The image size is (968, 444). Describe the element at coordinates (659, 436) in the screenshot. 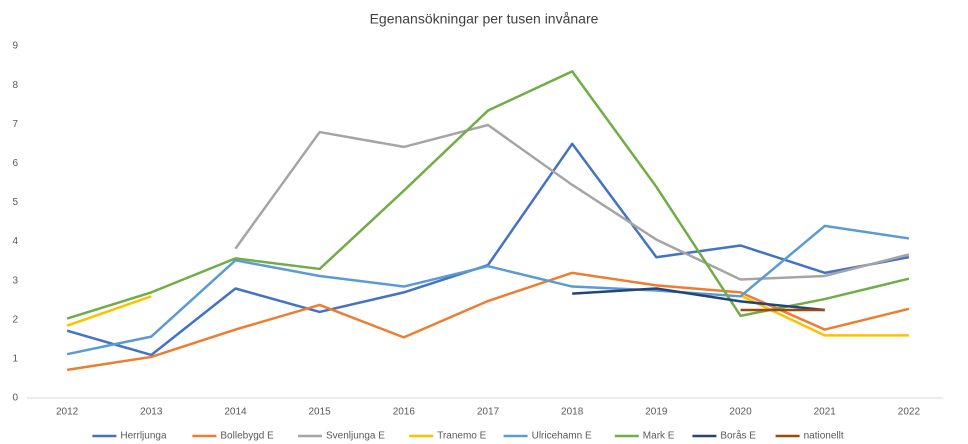

I see `legend-label: Mark E` at that location.